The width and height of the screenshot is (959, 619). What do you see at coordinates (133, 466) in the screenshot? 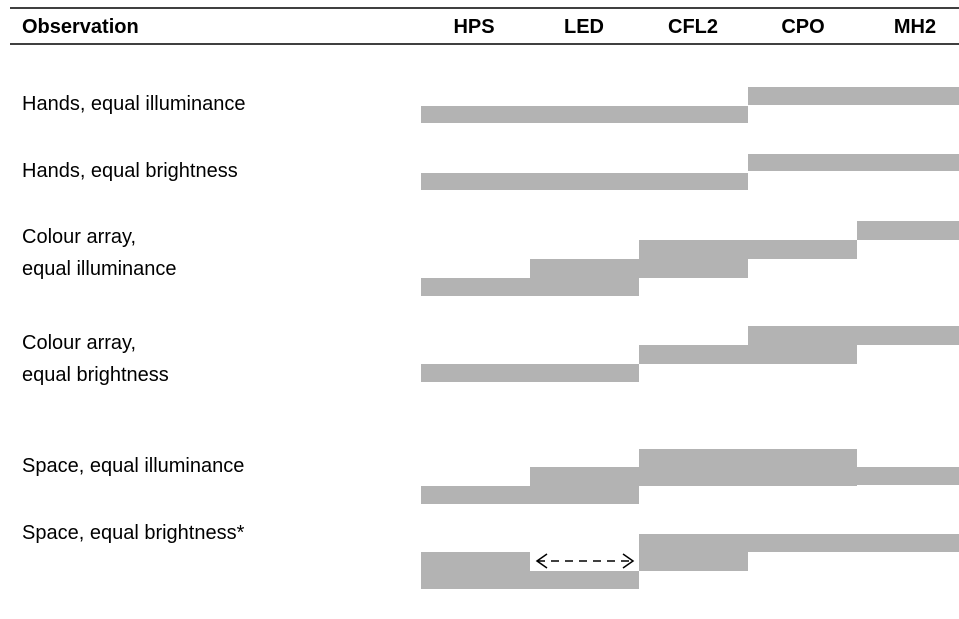
I see `row-label: Space, equal illuminance` at bounding box center [133, 466].